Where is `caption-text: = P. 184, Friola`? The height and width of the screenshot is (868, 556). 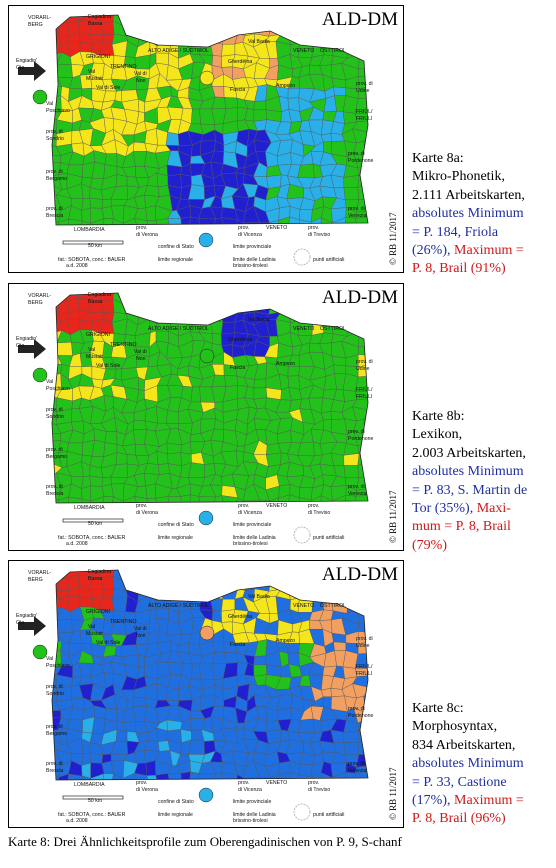
caption-text: = P. 184, Friola is located at coordinates (455, 232).